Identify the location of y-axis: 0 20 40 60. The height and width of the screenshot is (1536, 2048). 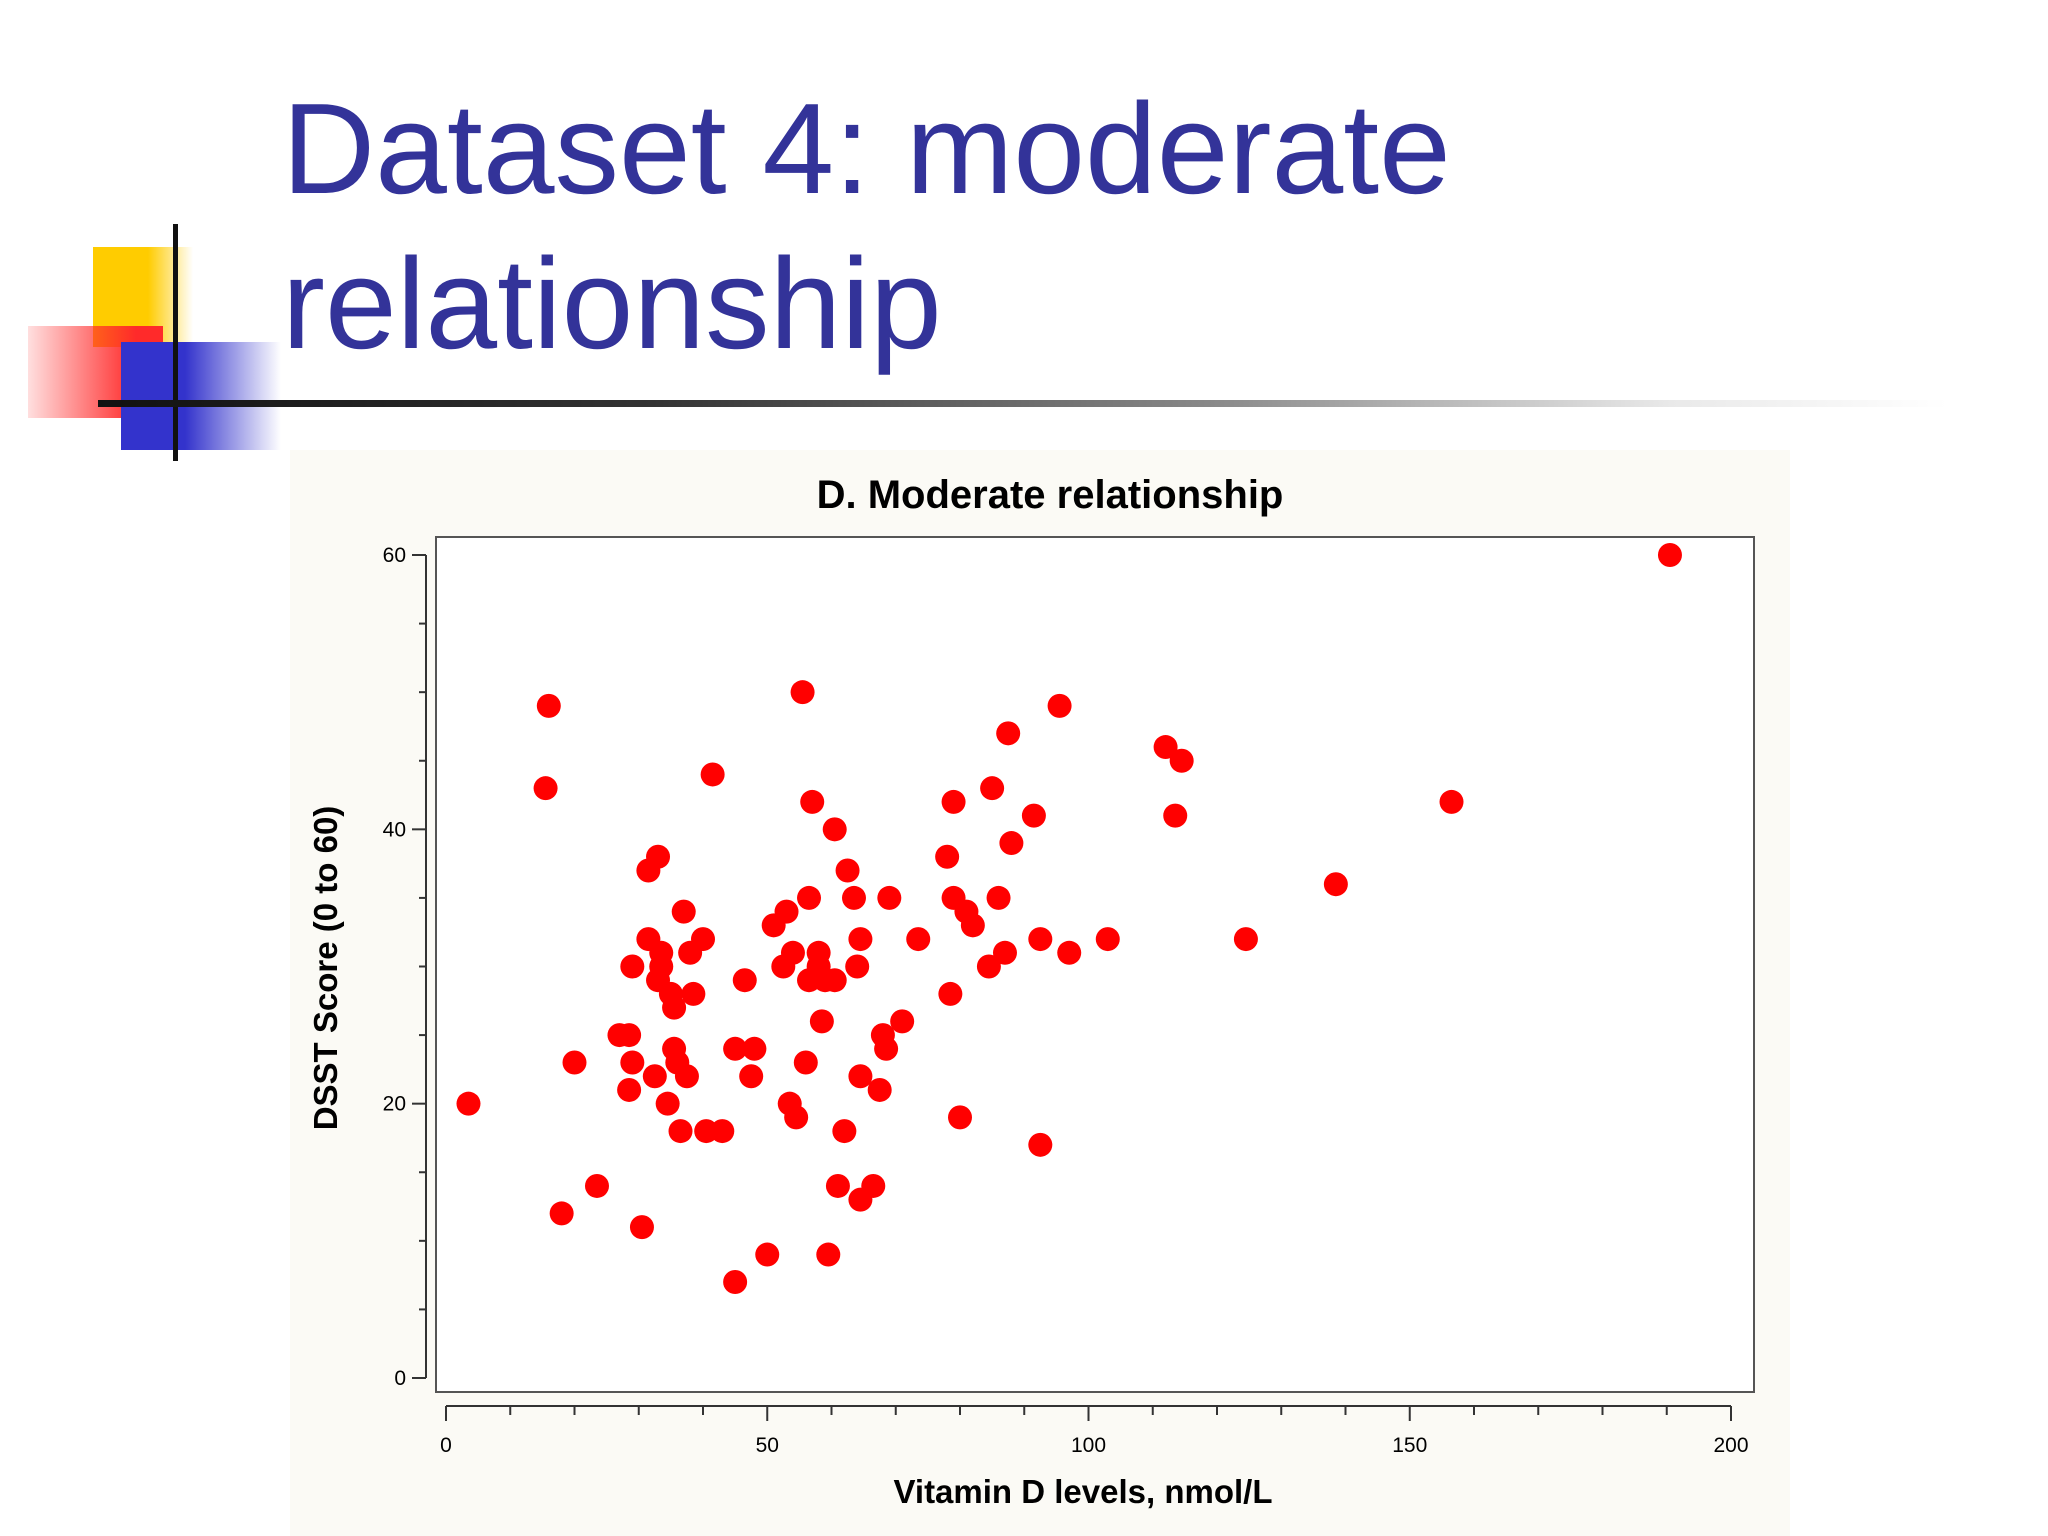
(405, 967).